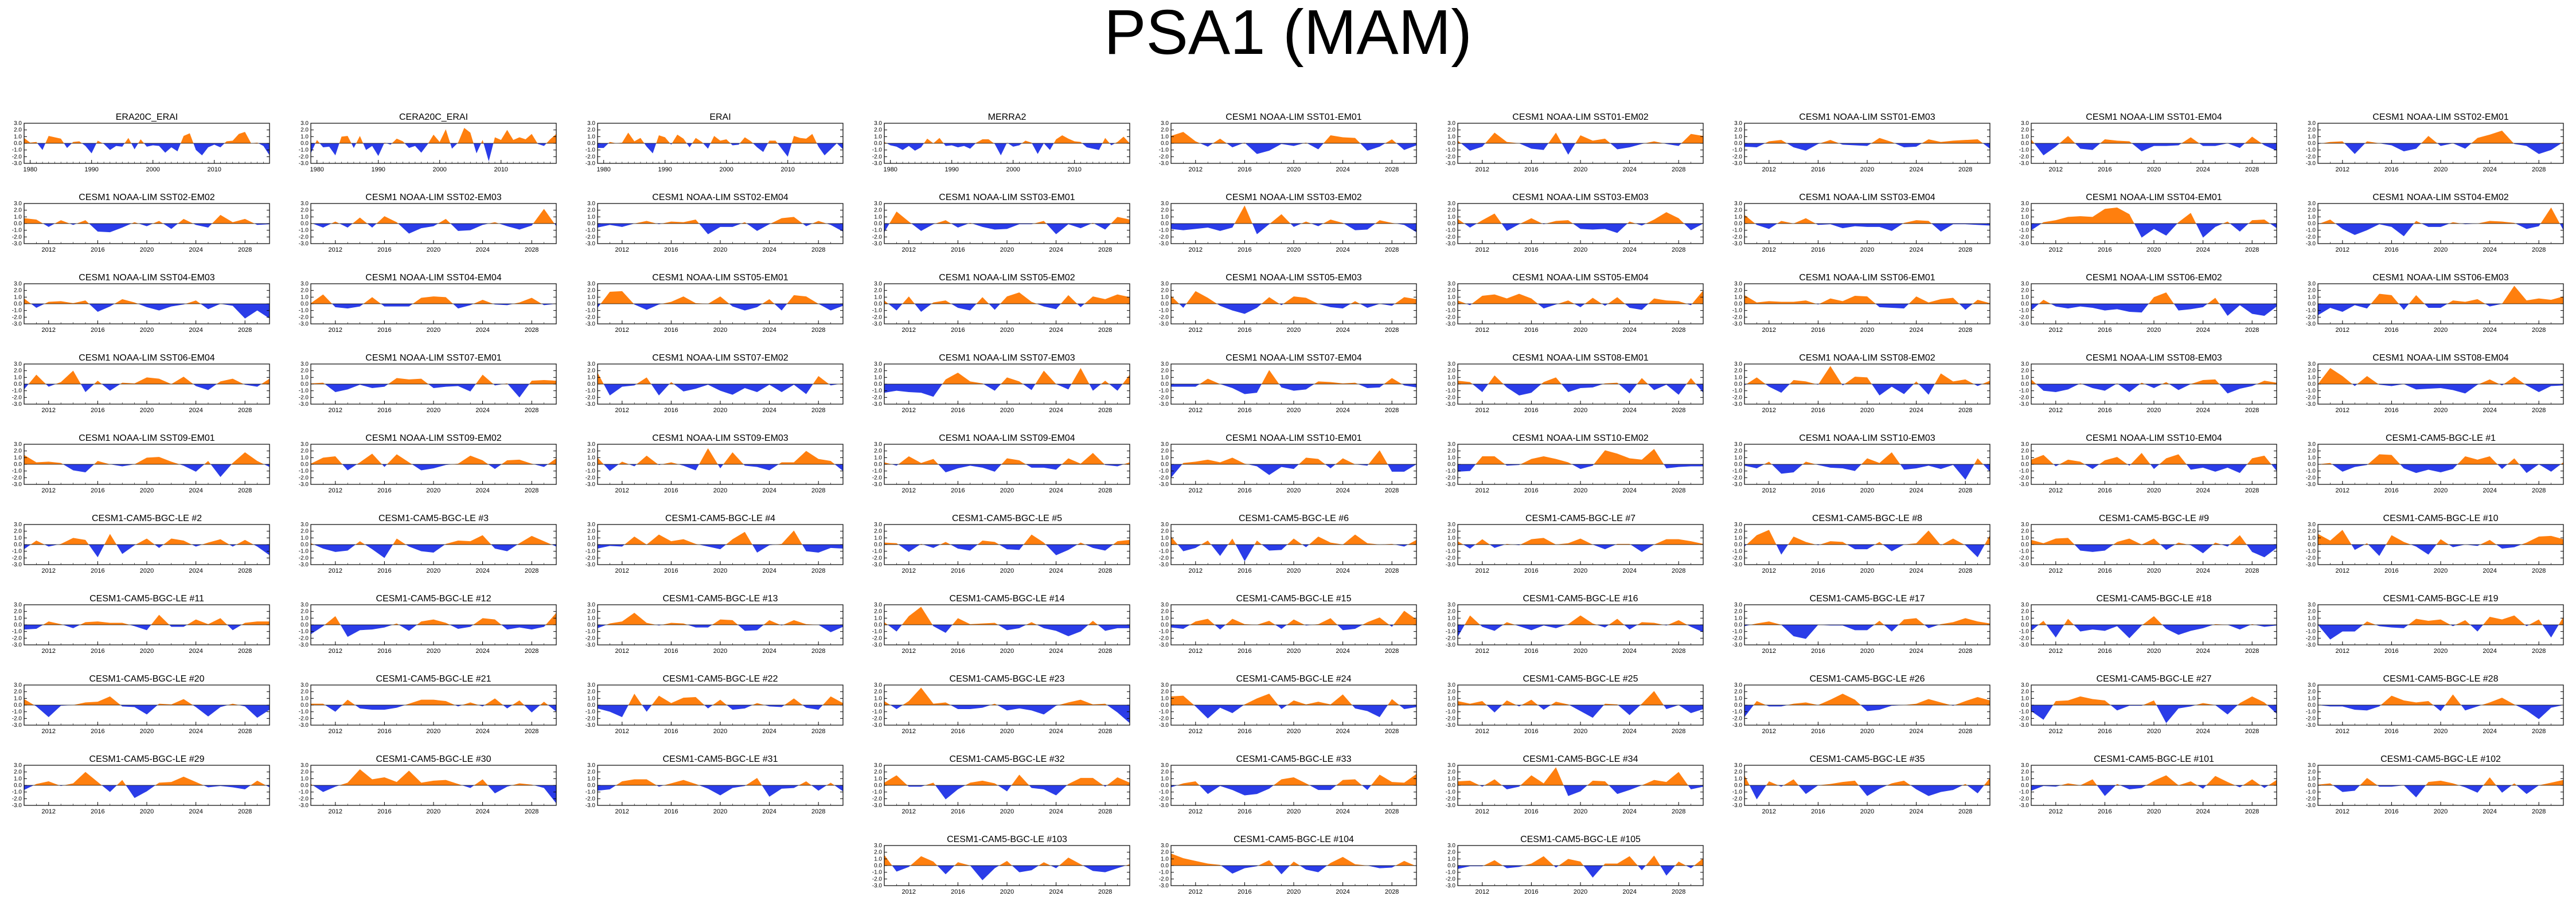 The width and height of the screenshot is (2576, 908). Describe the element at coordinates (1008, 679) in the screenshot. I see `panel-title: CESM1-CAM5-BGC-LE #23` at that location.